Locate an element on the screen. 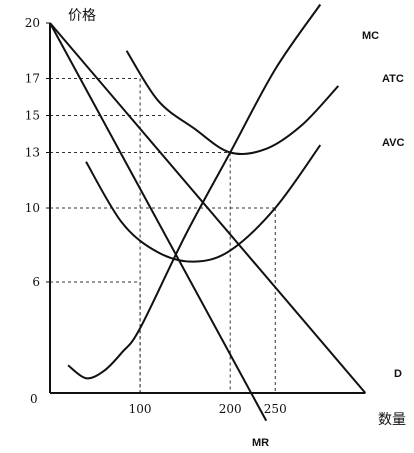 The height and width of the screenshot is (453, 414). curve-label-atc: ATC is located at coordinates (393, 79).